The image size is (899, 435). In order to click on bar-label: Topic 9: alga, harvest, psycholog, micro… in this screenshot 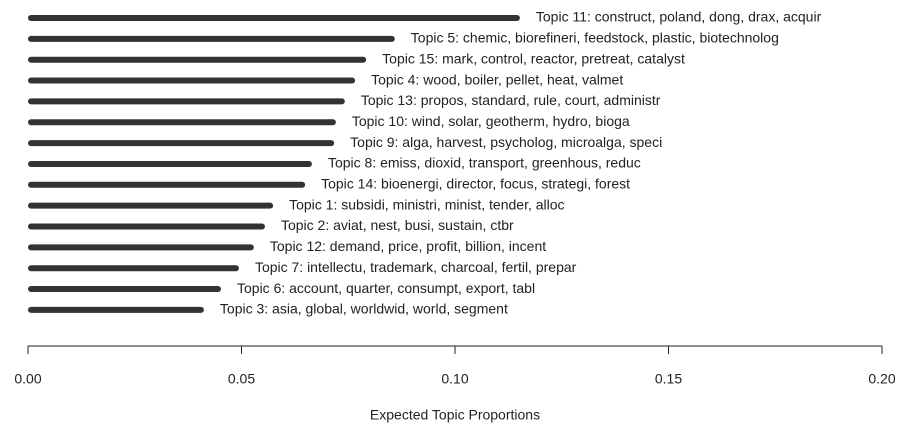, I will do `click(506, 142)`.